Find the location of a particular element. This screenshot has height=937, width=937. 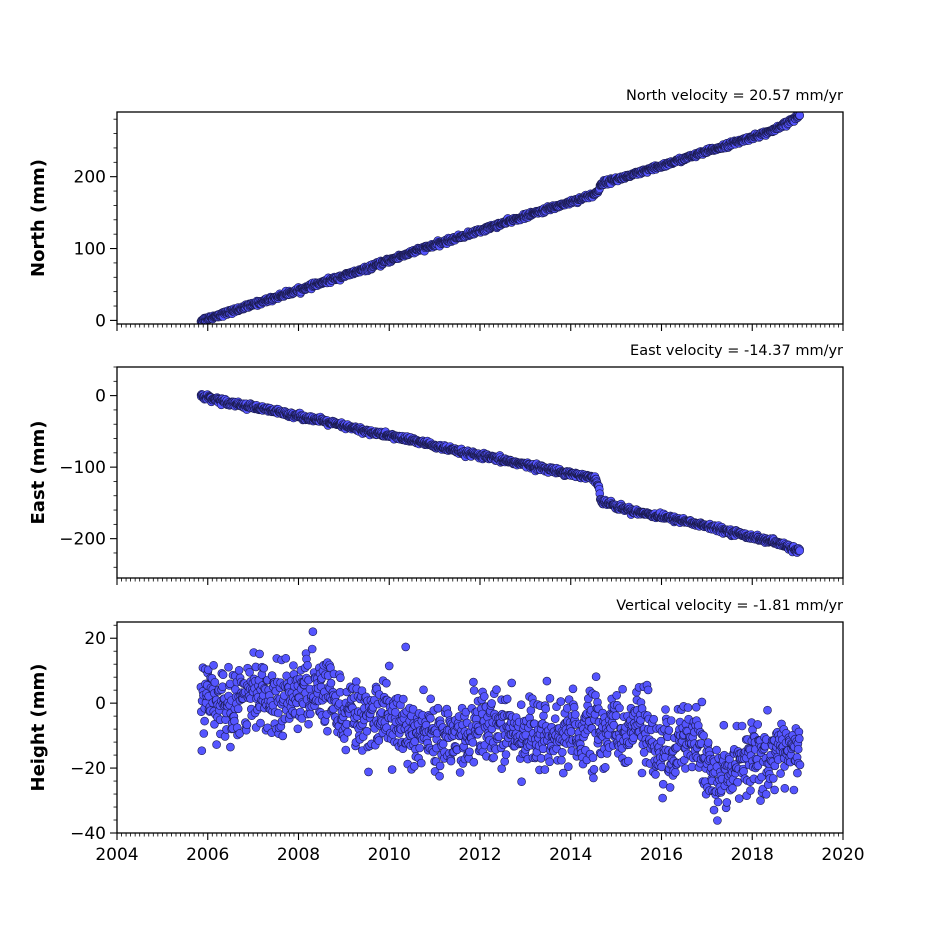

east-scatter-points is located at coordinates (500, 473).